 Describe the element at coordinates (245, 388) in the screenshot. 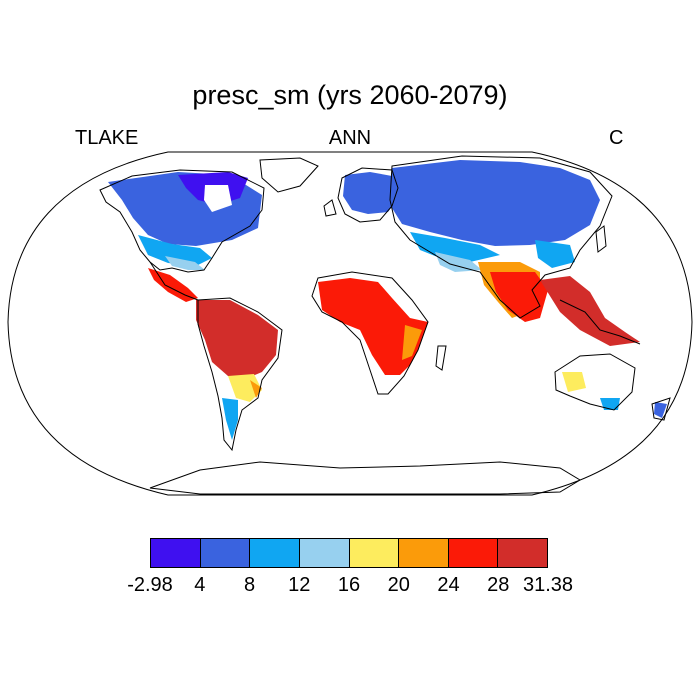

I see `south-america-yellow` at that location.